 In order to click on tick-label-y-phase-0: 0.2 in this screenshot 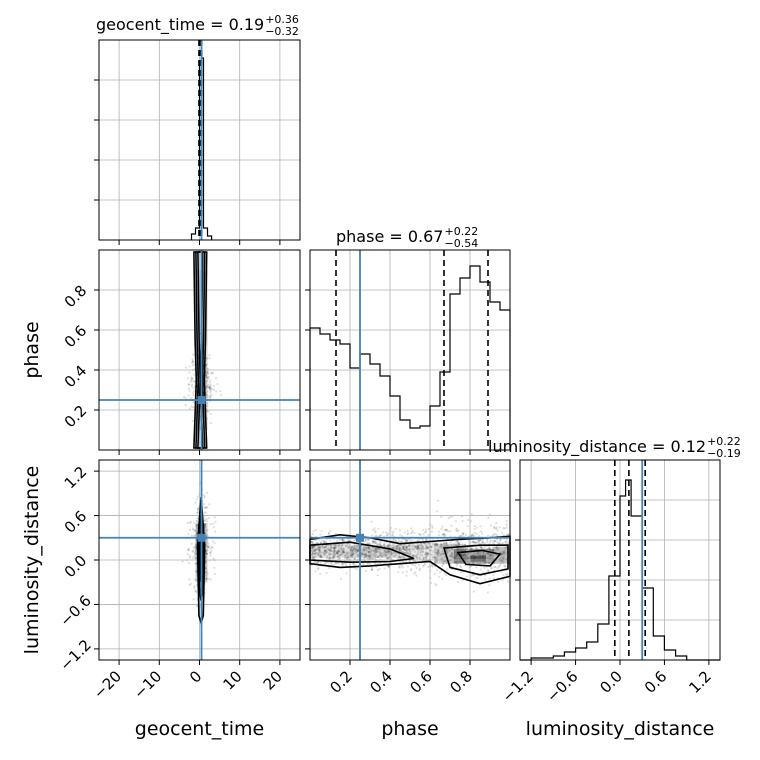, I will do `click(76, 417)`.